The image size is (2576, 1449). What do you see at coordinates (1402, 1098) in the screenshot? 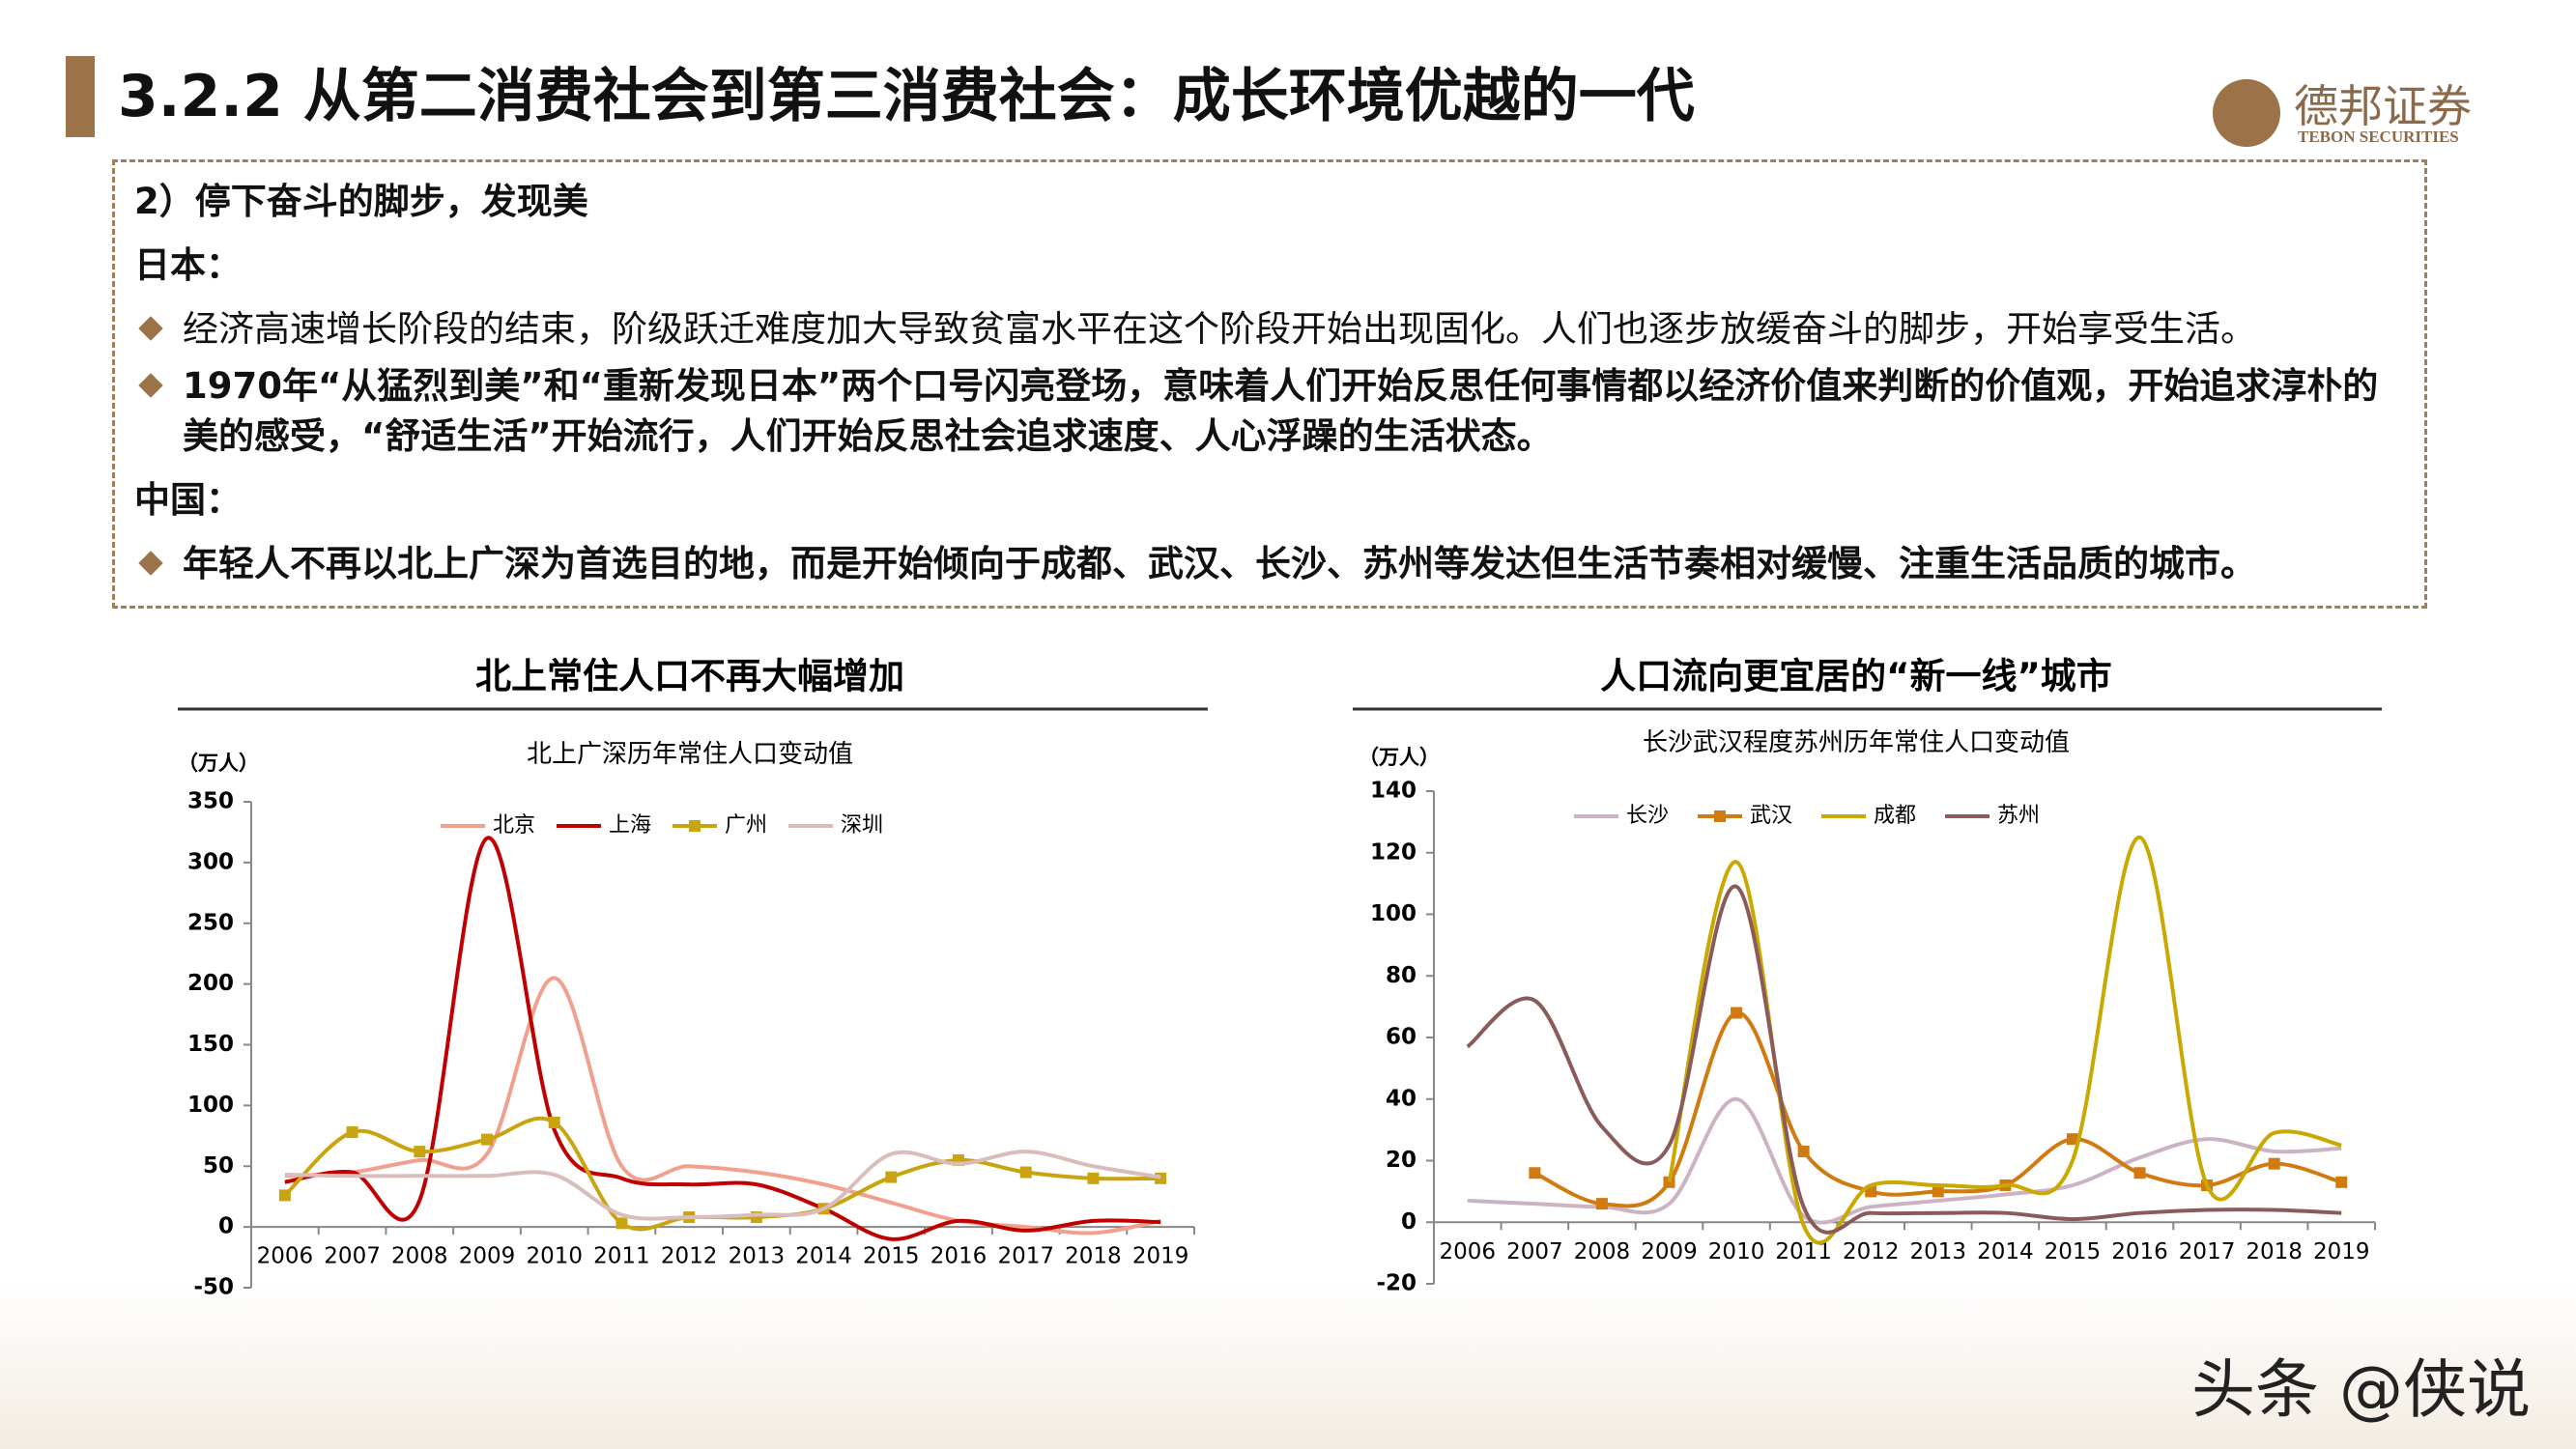
I see `y-tick-label: 40` at bounding box center [1402, 1098].